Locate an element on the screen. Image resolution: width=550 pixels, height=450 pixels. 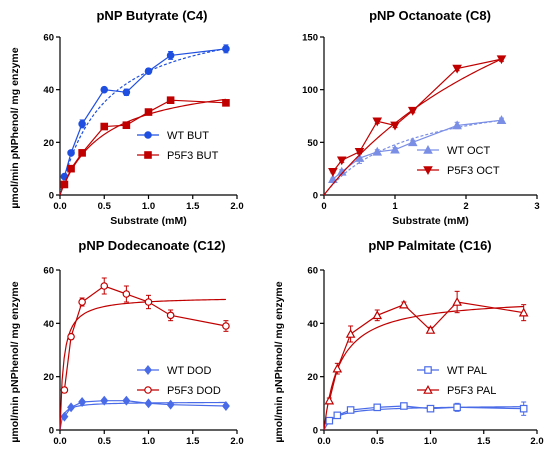
series-p5f3-oct is located at coordinates (415, 125).